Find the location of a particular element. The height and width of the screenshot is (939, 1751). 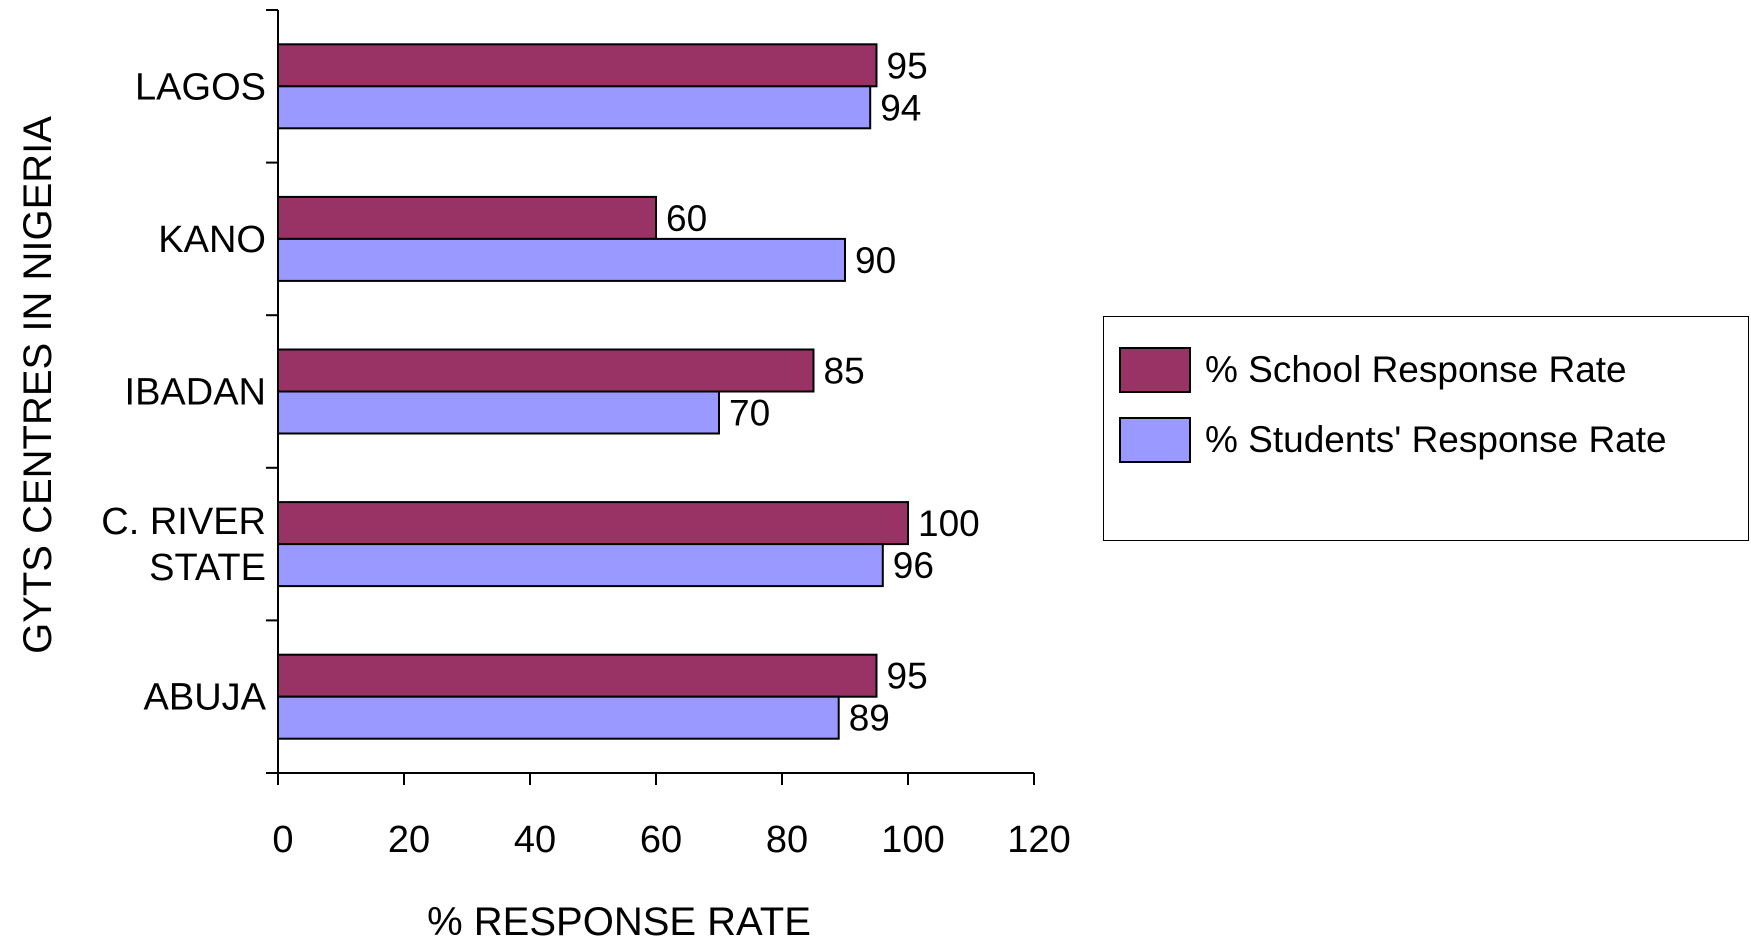

x-tick-label-100: 100 is located at coordinates (912, 840).